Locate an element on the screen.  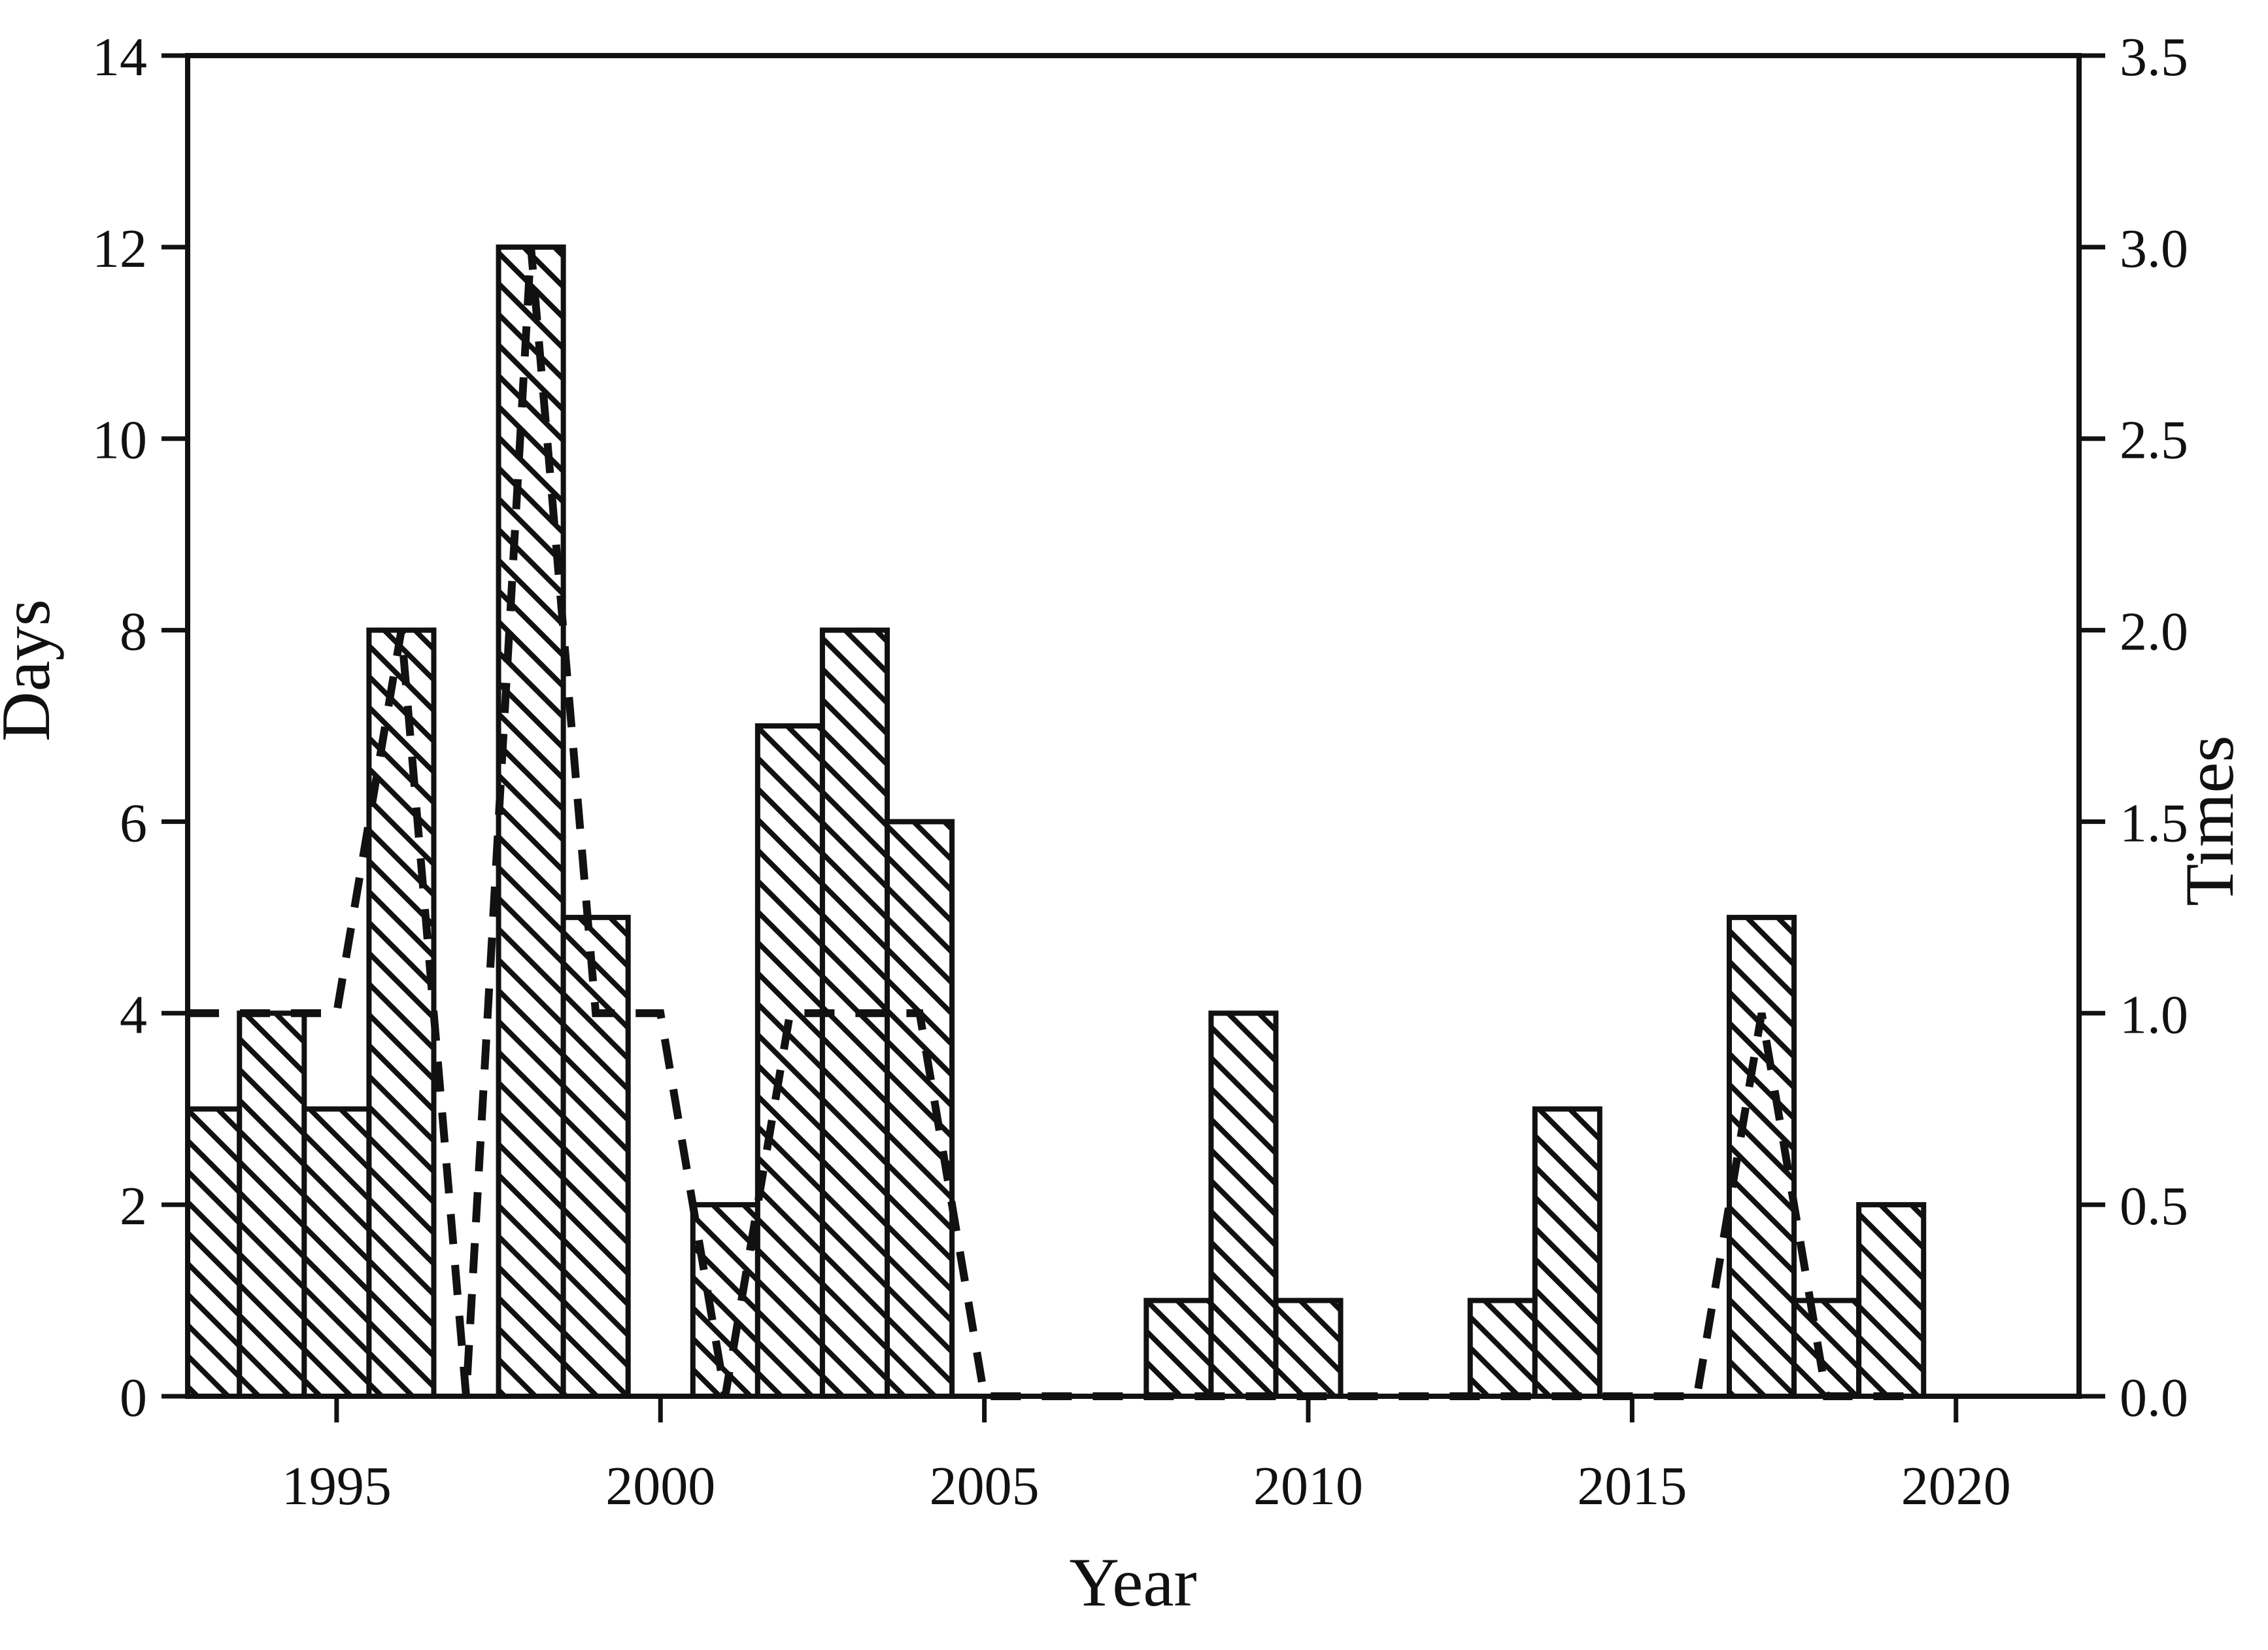
y-right-tick-label-2.0: 2.0 is located at coordinates (2154, 632).